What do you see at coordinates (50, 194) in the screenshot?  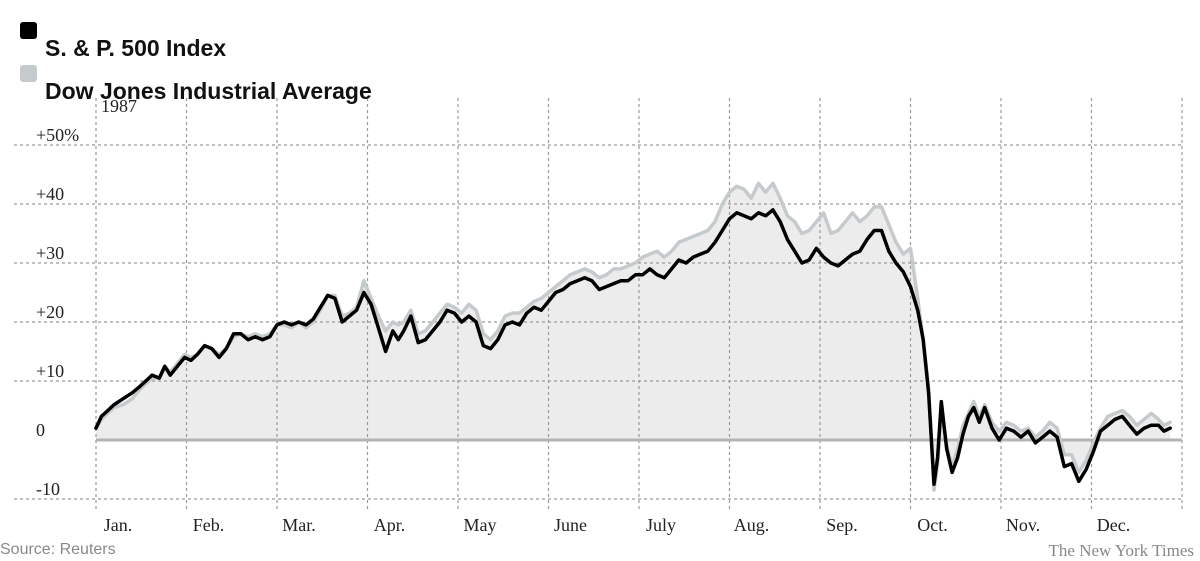 I see `y-tick-label: +40` at bounding box center [50, 194].